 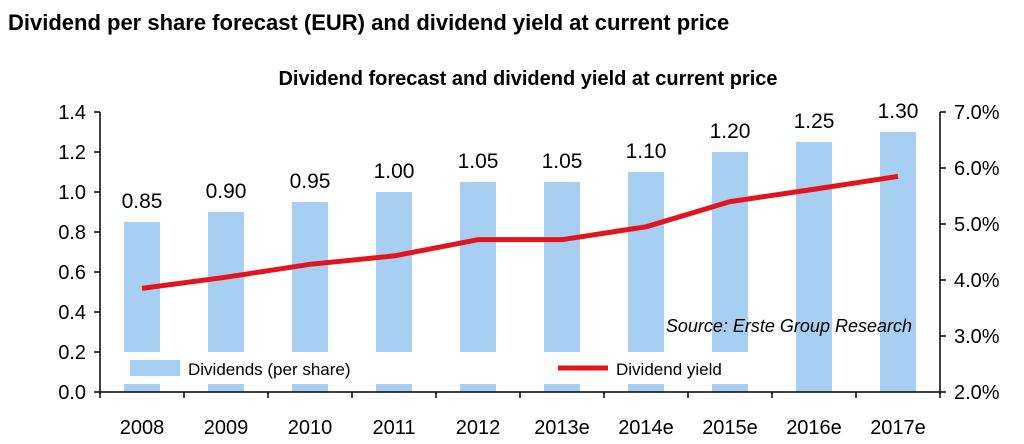 I want to click on left-tick-label: 1.0, so click(x=72, y=193).